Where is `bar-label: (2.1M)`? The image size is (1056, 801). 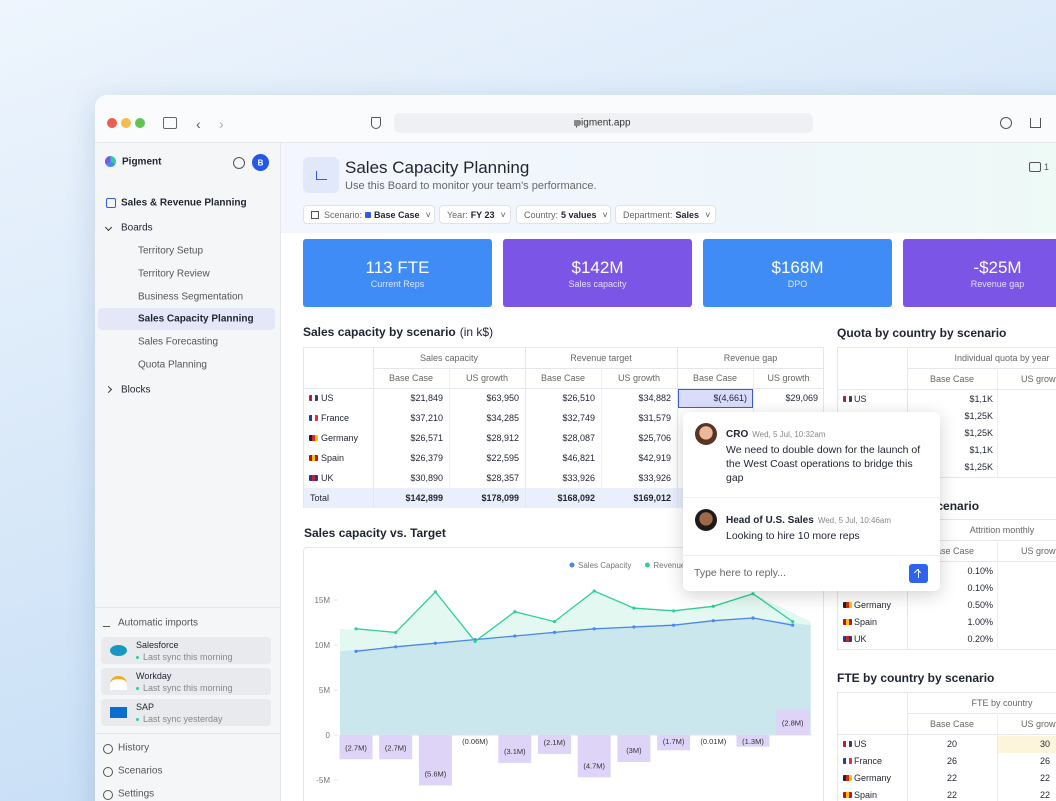
bar-label: (2.1M) is located at coordinates (555, 742).